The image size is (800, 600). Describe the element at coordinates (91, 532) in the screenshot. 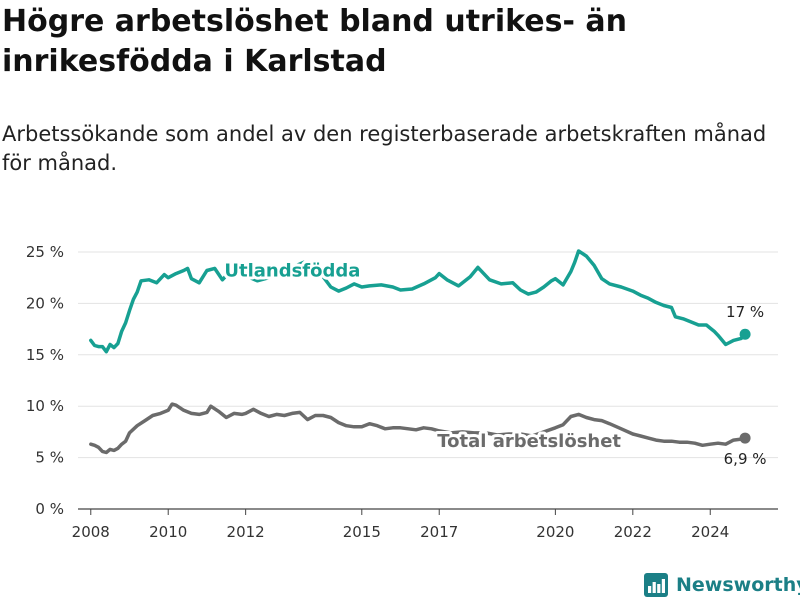

I see `x-tick-label: 2008` at that location.